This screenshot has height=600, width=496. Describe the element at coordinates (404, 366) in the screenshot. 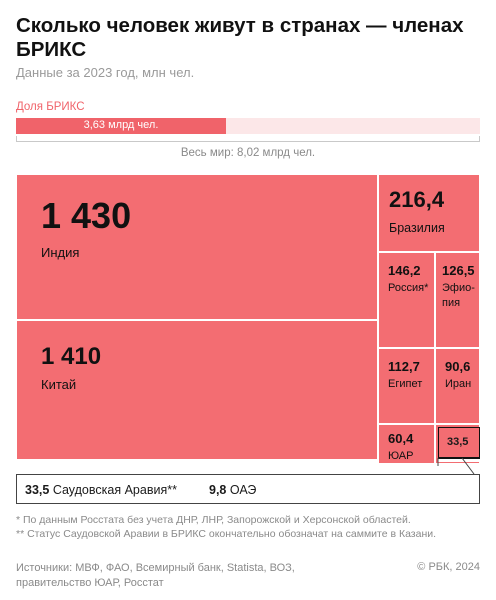

I see `tile-value: 112,7` at that location.